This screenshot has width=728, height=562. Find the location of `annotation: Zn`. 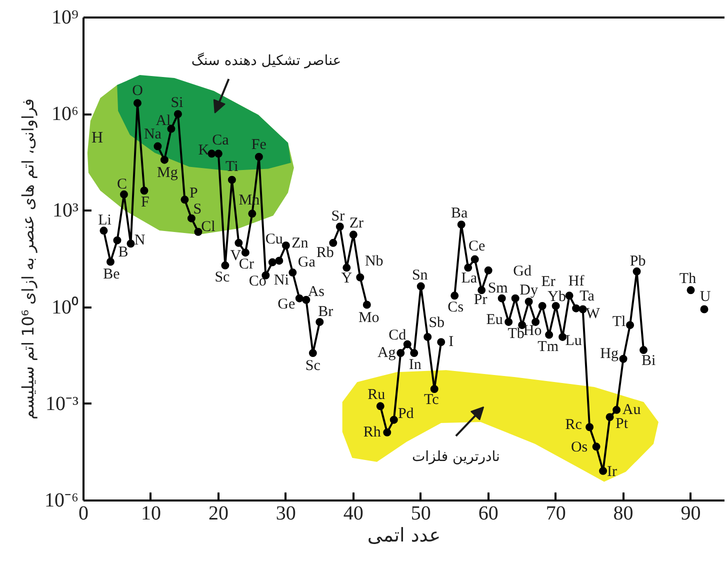

annotation: Zn is located at coordinates (300, 244).